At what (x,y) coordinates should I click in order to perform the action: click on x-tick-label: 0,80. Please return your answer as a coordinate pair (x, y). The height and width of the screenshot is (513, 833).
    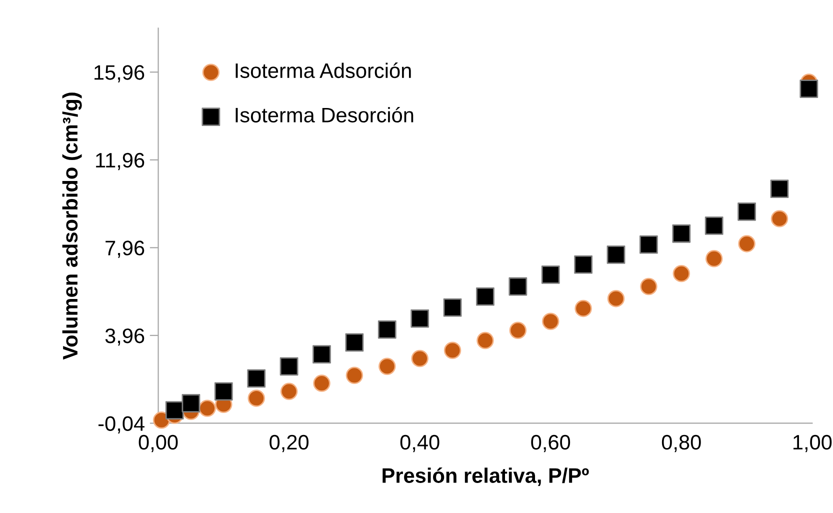
    Looking at the image, I should click on (681, 443).